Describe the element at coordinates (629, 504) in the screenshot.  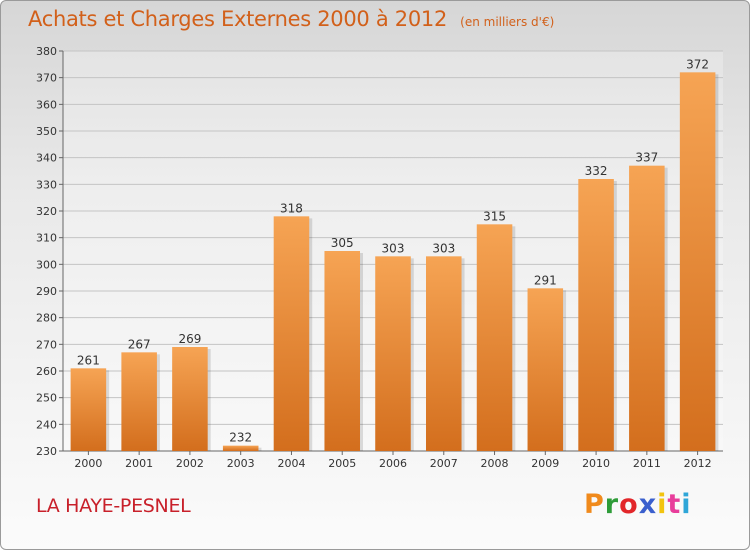
I see `logo-letter: o` at that location.